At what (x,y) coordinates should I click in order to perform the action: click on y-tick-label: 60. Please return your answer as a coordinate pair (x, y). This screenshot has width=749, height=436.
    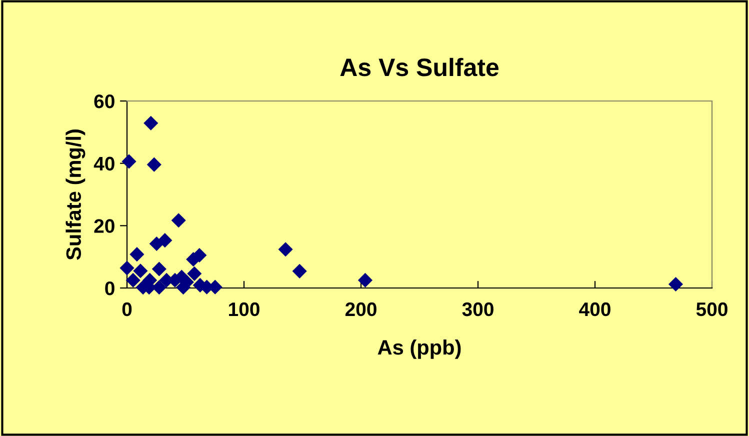
    Looking at the image, I should click on (104, 101).